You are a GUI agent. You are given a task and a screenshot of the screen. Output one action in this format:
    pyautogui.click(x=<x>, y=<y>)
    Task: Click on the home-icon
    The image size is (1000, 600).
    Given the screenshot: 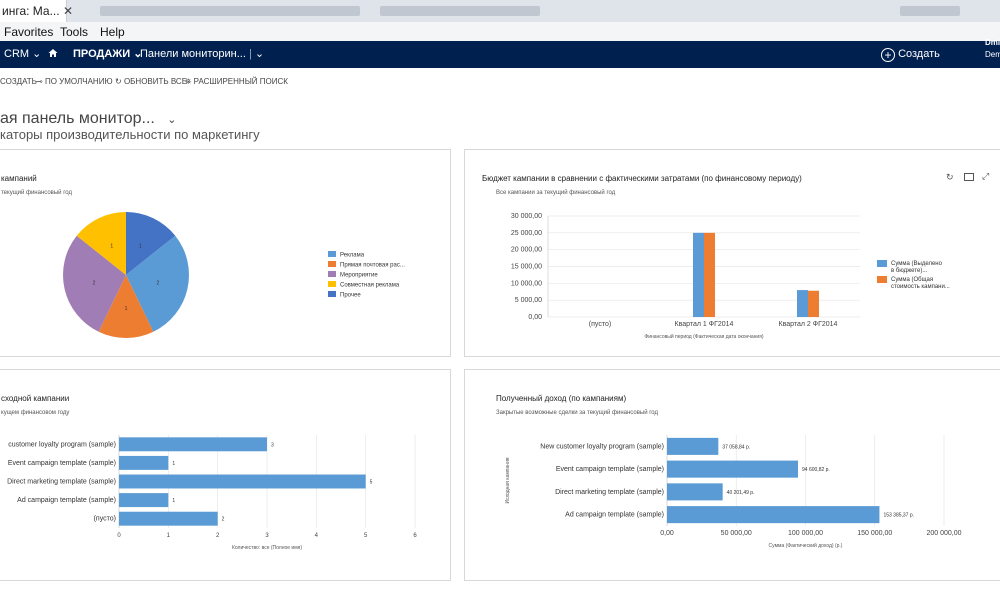 What is the action you would take?
    pyautogui.click(x=53, y=54)
    